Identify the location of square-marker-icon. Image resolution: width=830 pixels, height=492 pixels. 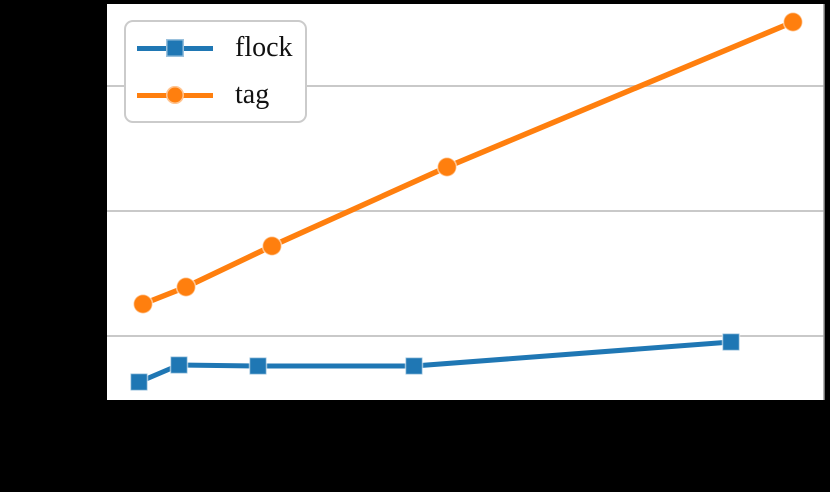
(175, 48).